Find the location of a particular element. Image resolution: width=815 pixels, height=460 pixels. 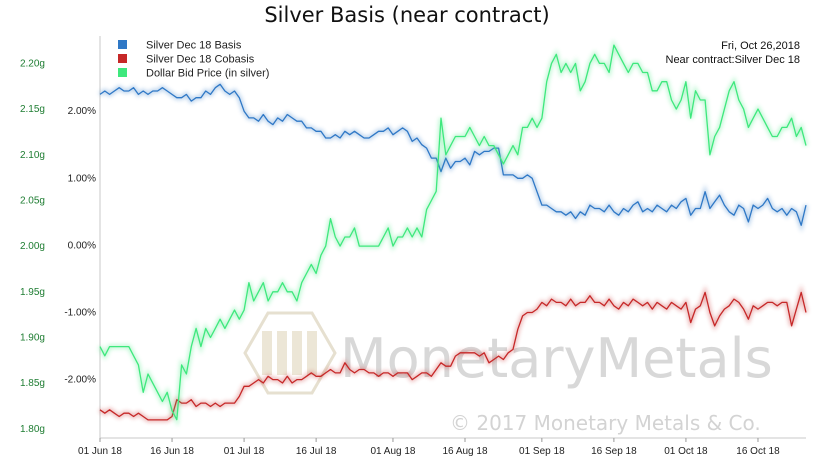

legend-label-0: Silver Dec 18 Basis is located at coordinates (194, 46).